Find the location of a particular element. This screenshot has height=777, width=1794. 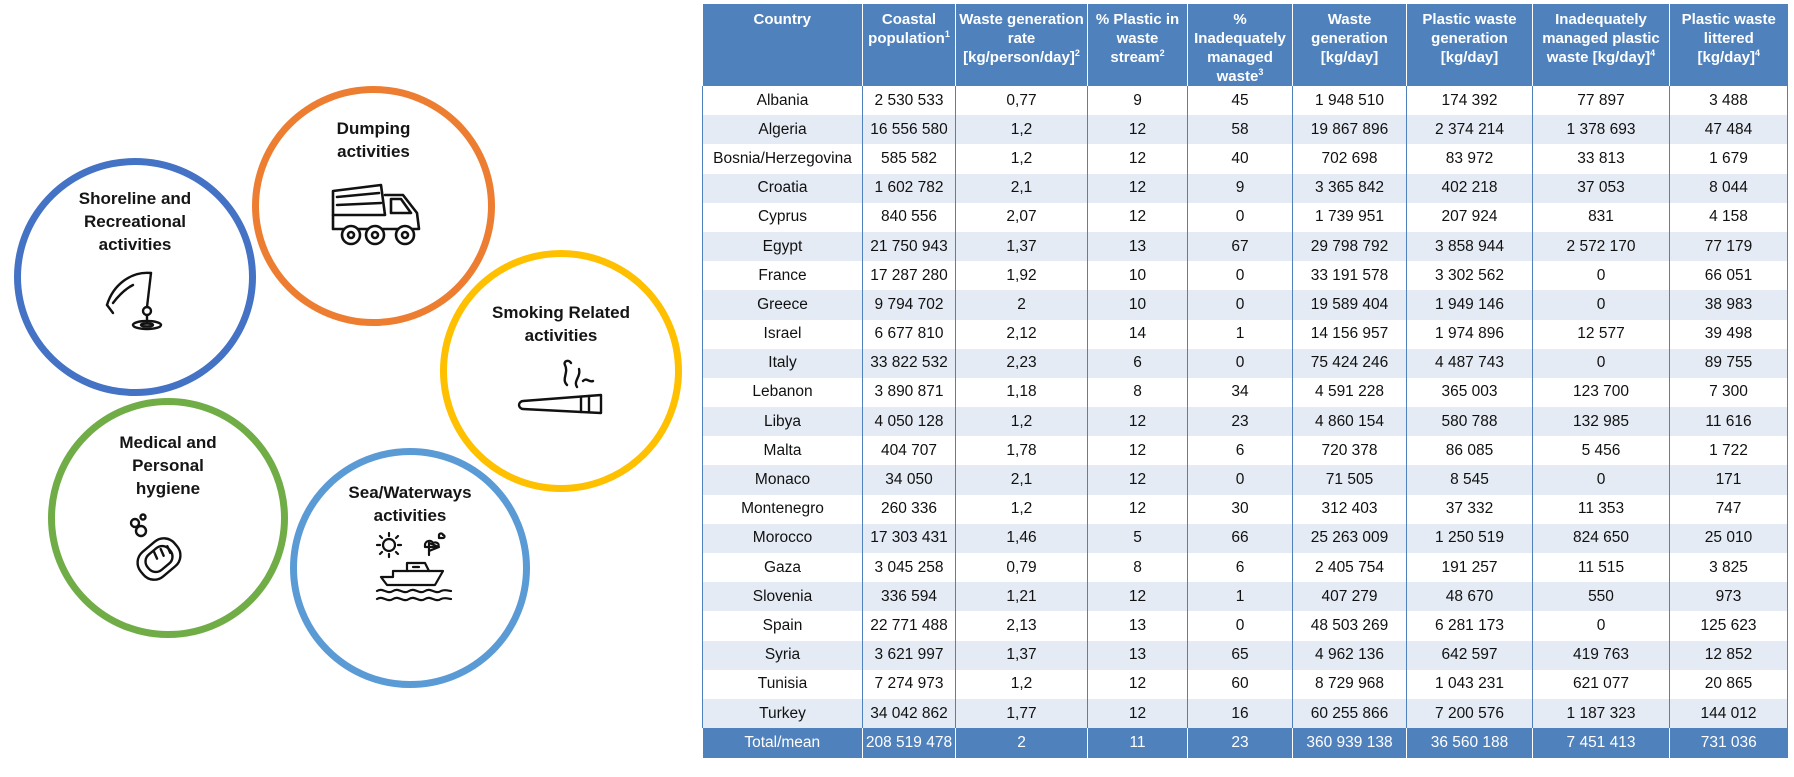

value-cell: 831 is located at coordinates (1601, 217).